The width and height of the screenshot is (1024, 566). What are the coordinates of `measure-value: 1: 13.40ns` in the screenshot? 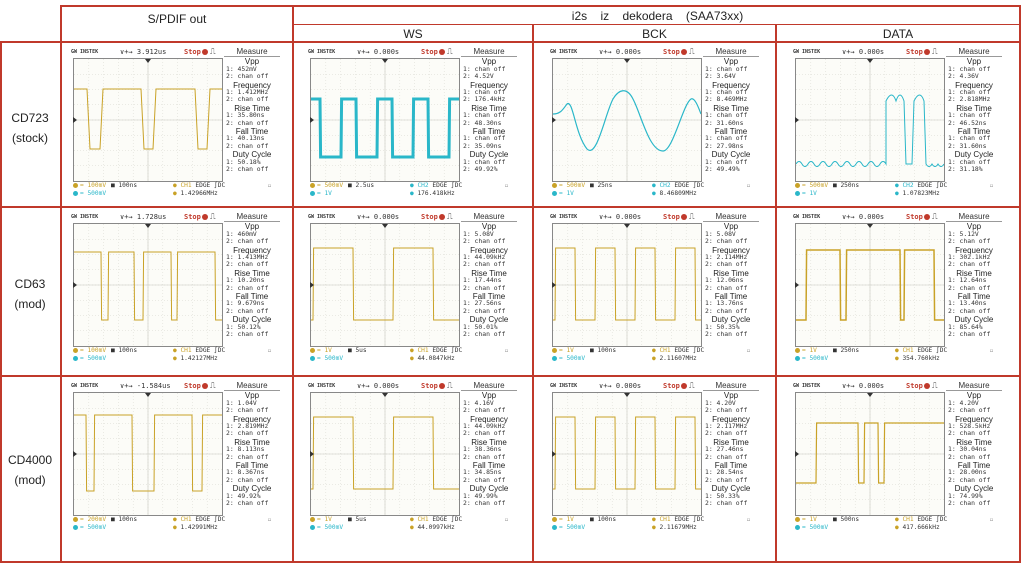 It's located at (967, 303).